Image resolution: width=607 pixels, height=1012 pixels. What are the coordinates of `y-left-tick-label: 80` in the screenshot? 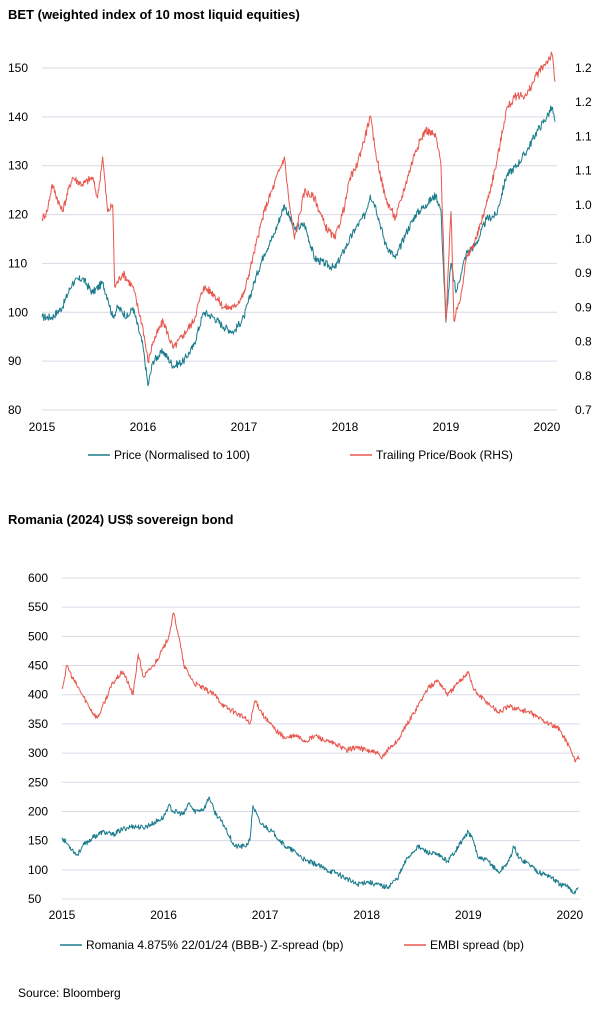 It's located at (15, 410).